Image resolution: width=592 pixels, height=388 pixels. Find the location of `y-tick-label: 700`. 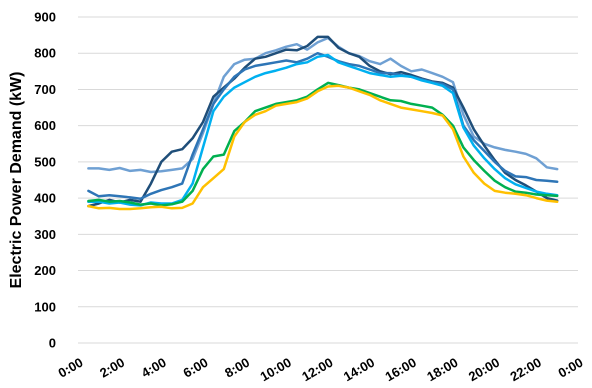

y-tick-label: 700 is located at coordinates (45, 89).